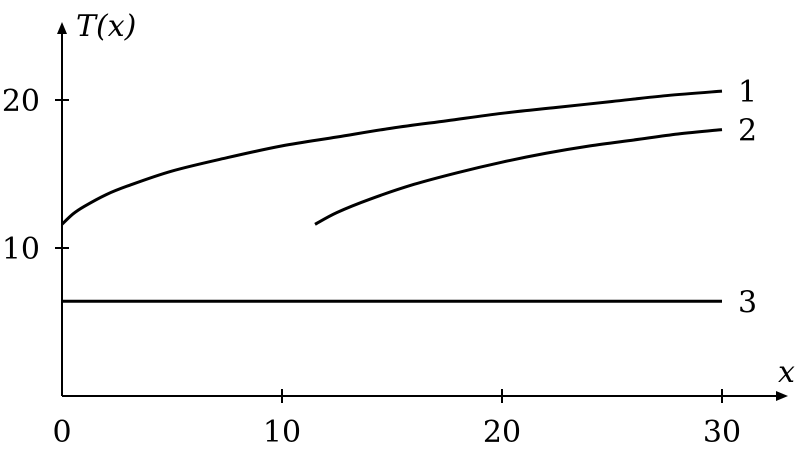 The height and width of the screenshot is (450, 800). I want to click on series-label-2: 2, so click(747, 131).